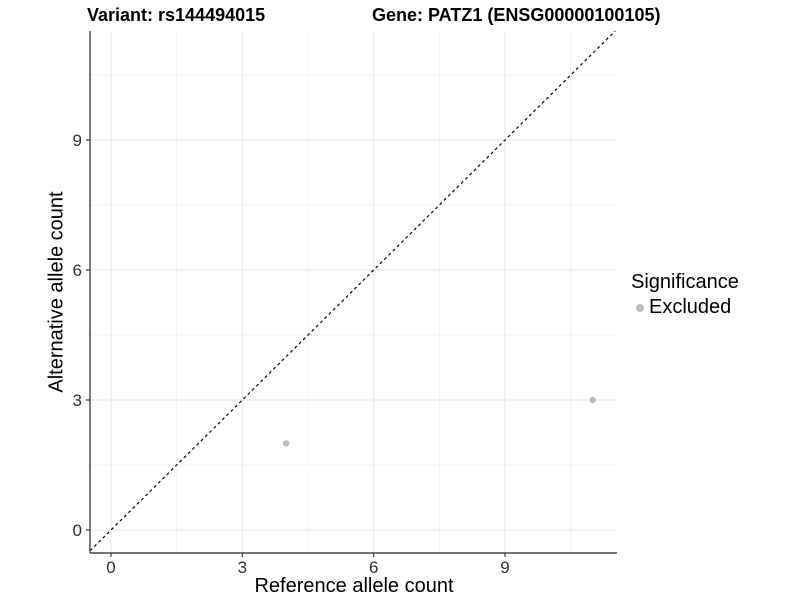  Describe the element at coordinates (685, 282) in the screenshot. I see `legend-title: Significance` at that location.